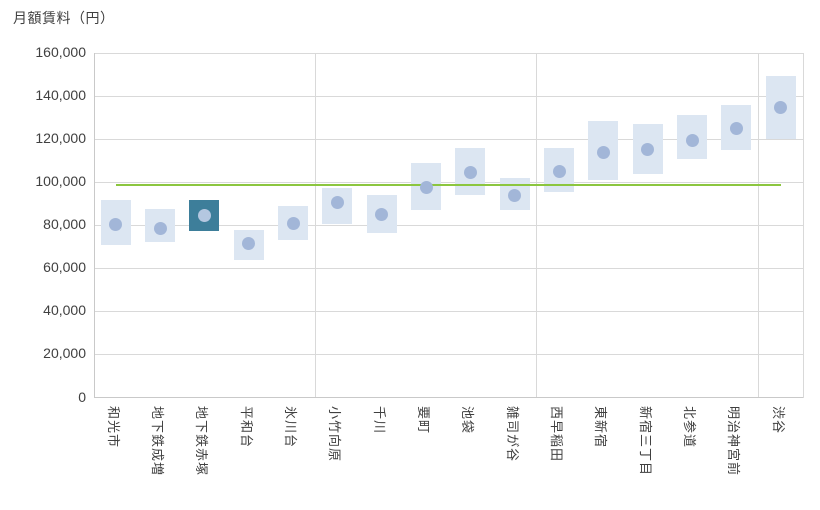  Describe the element at coordinates (468, 420) in the screenshot. I see `x-category-label-text: 池袋` at that location.